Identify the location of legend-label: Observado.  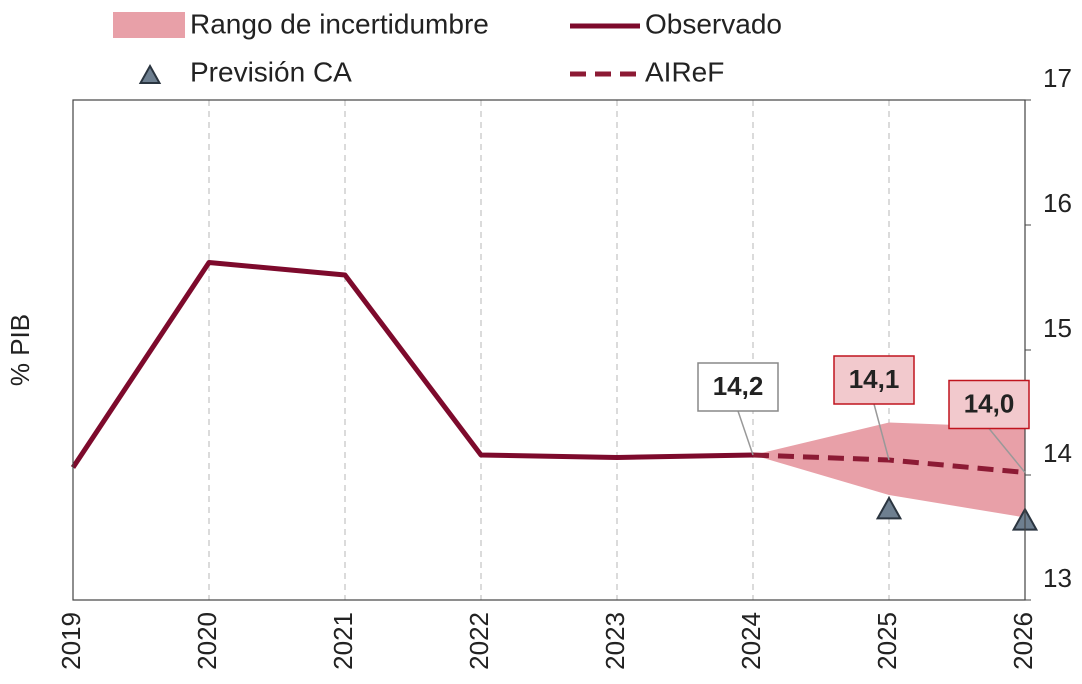
(713, 23).